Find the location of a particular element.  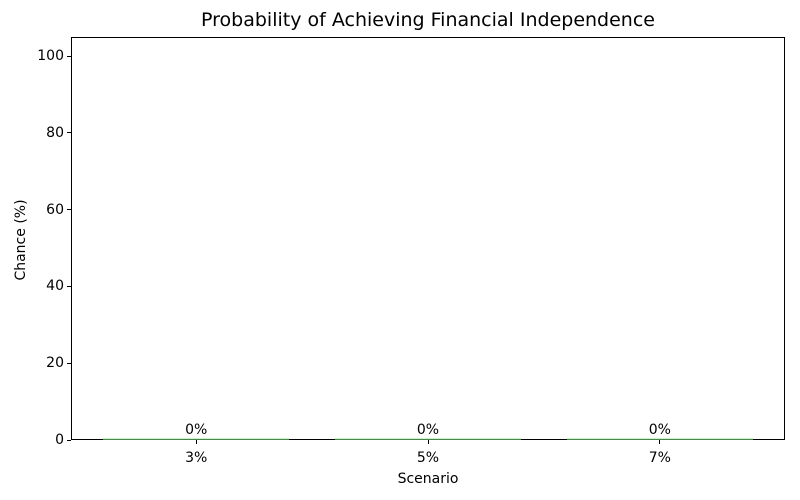

x-tick-label: 5% is located at coordinates (428, 458).